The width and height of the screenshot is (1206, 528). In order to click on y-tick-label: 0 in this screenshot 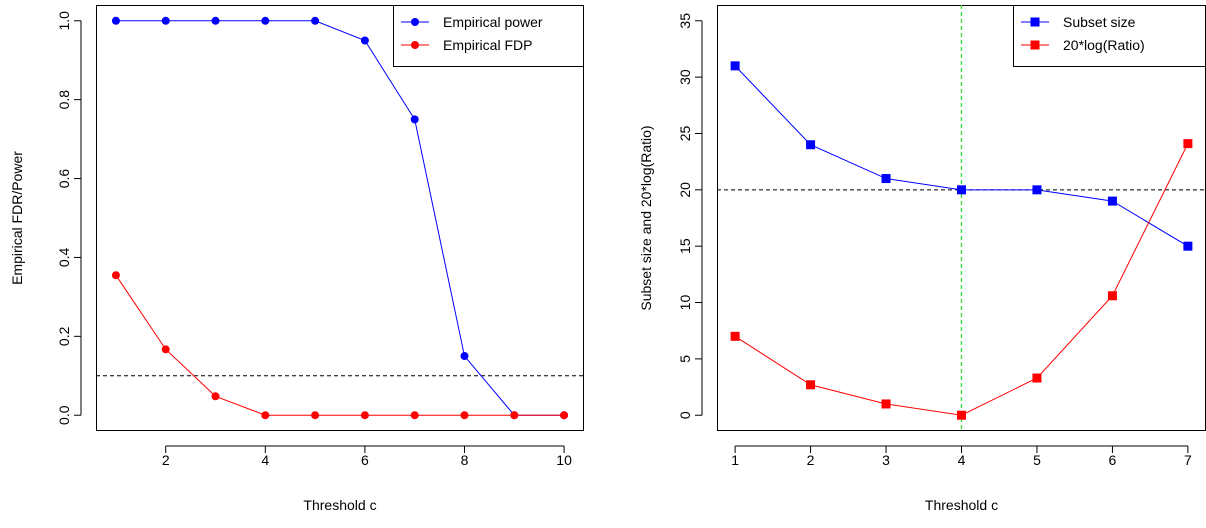, I will do `click(685, 415)`.